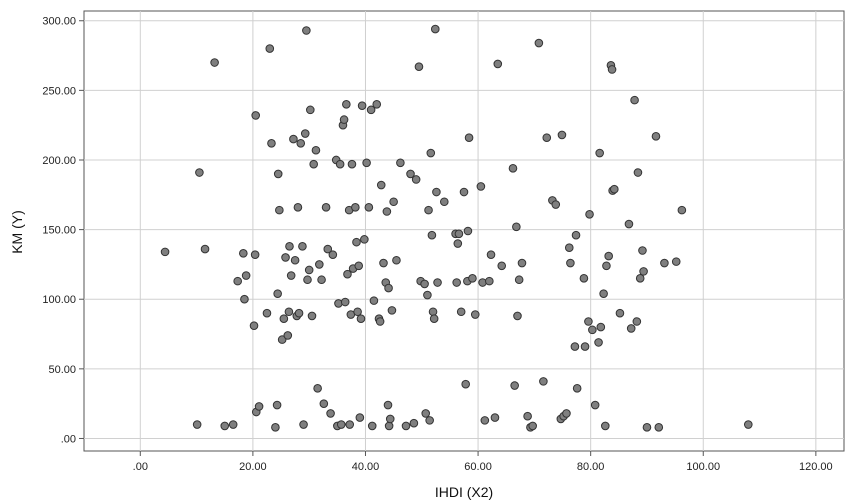 Image resolution: width=846 pixels, height=504 pixels. What do you see at coordinates (816, 467) in the screenshot?
I see `x-tick-label: 120.00` at bounding box center [816, 467].